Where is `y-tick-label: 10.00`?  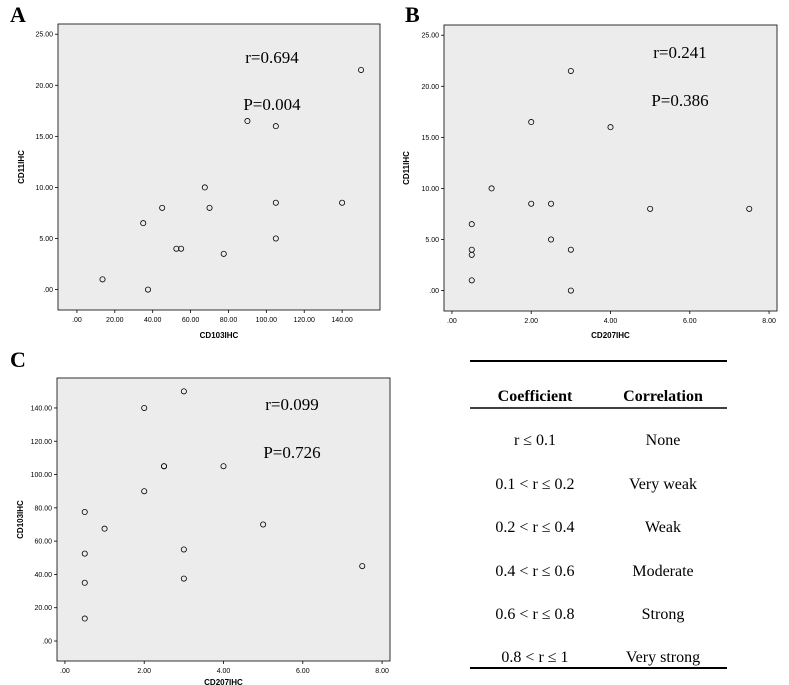 y-tick-label: 10.00 is located at coordinates (44, 188).